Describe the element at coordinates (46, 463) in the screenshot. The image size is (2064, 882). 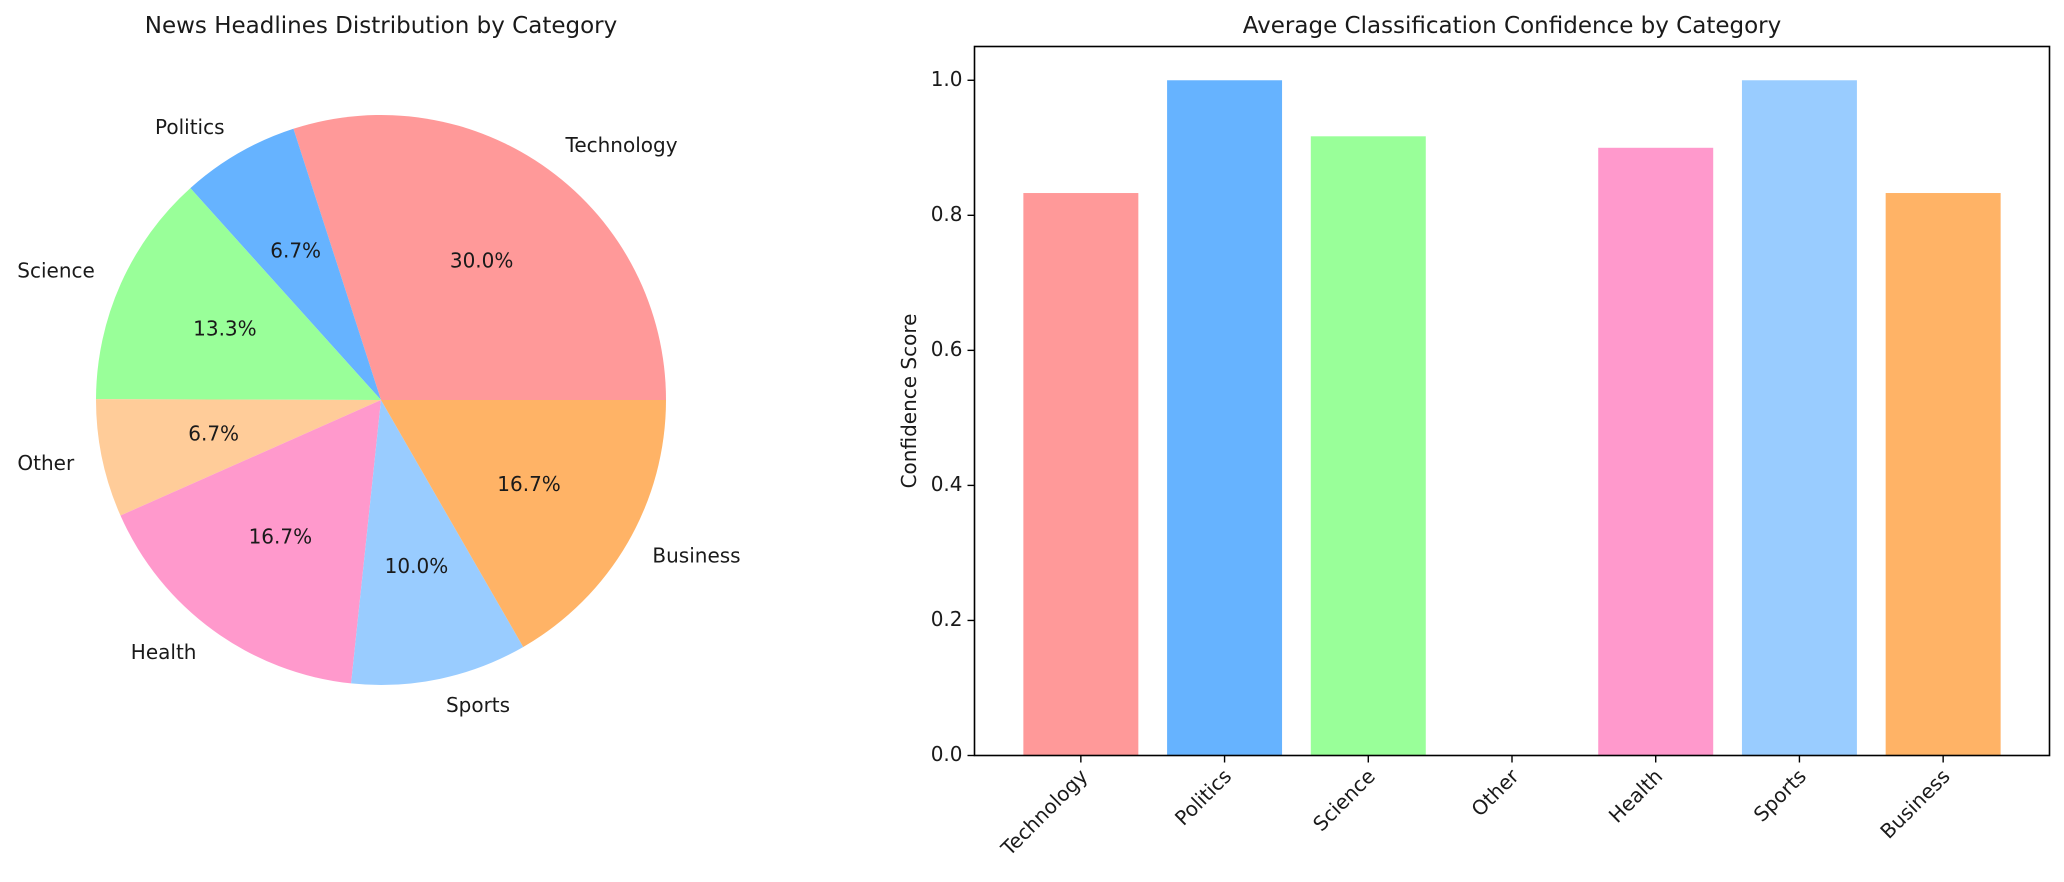
I see `pie-label-other: Other` at that location.